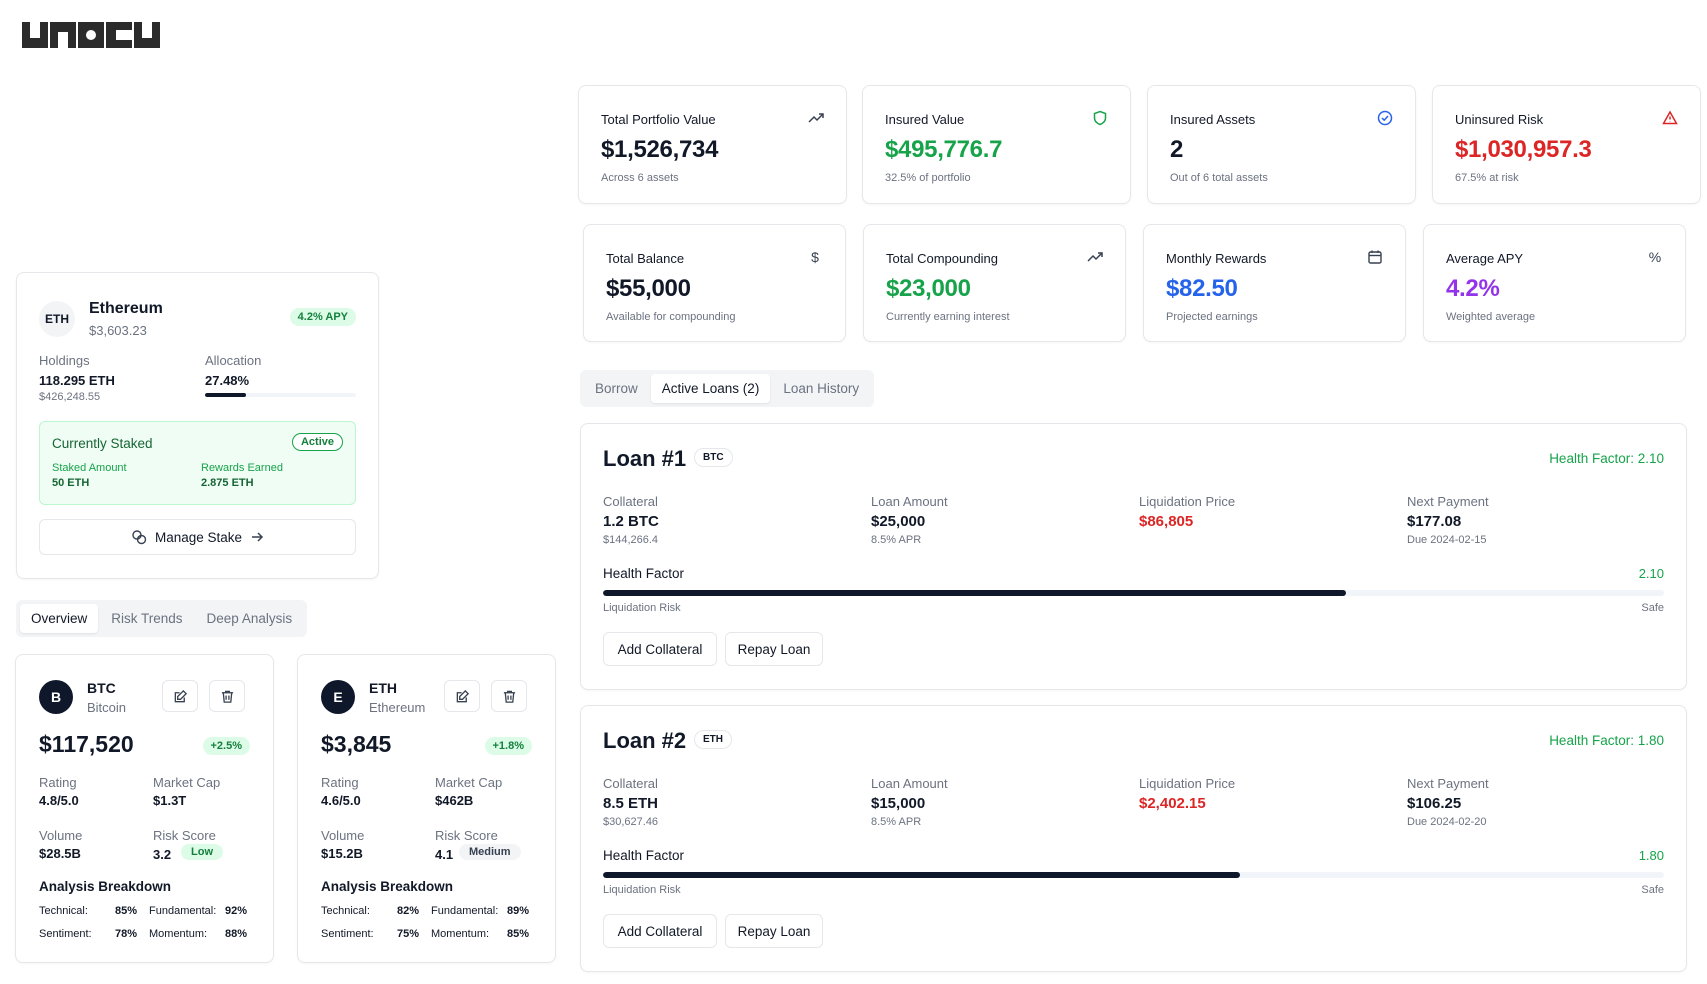  I want to click on asset-price: $3,845, so click(356, 744).